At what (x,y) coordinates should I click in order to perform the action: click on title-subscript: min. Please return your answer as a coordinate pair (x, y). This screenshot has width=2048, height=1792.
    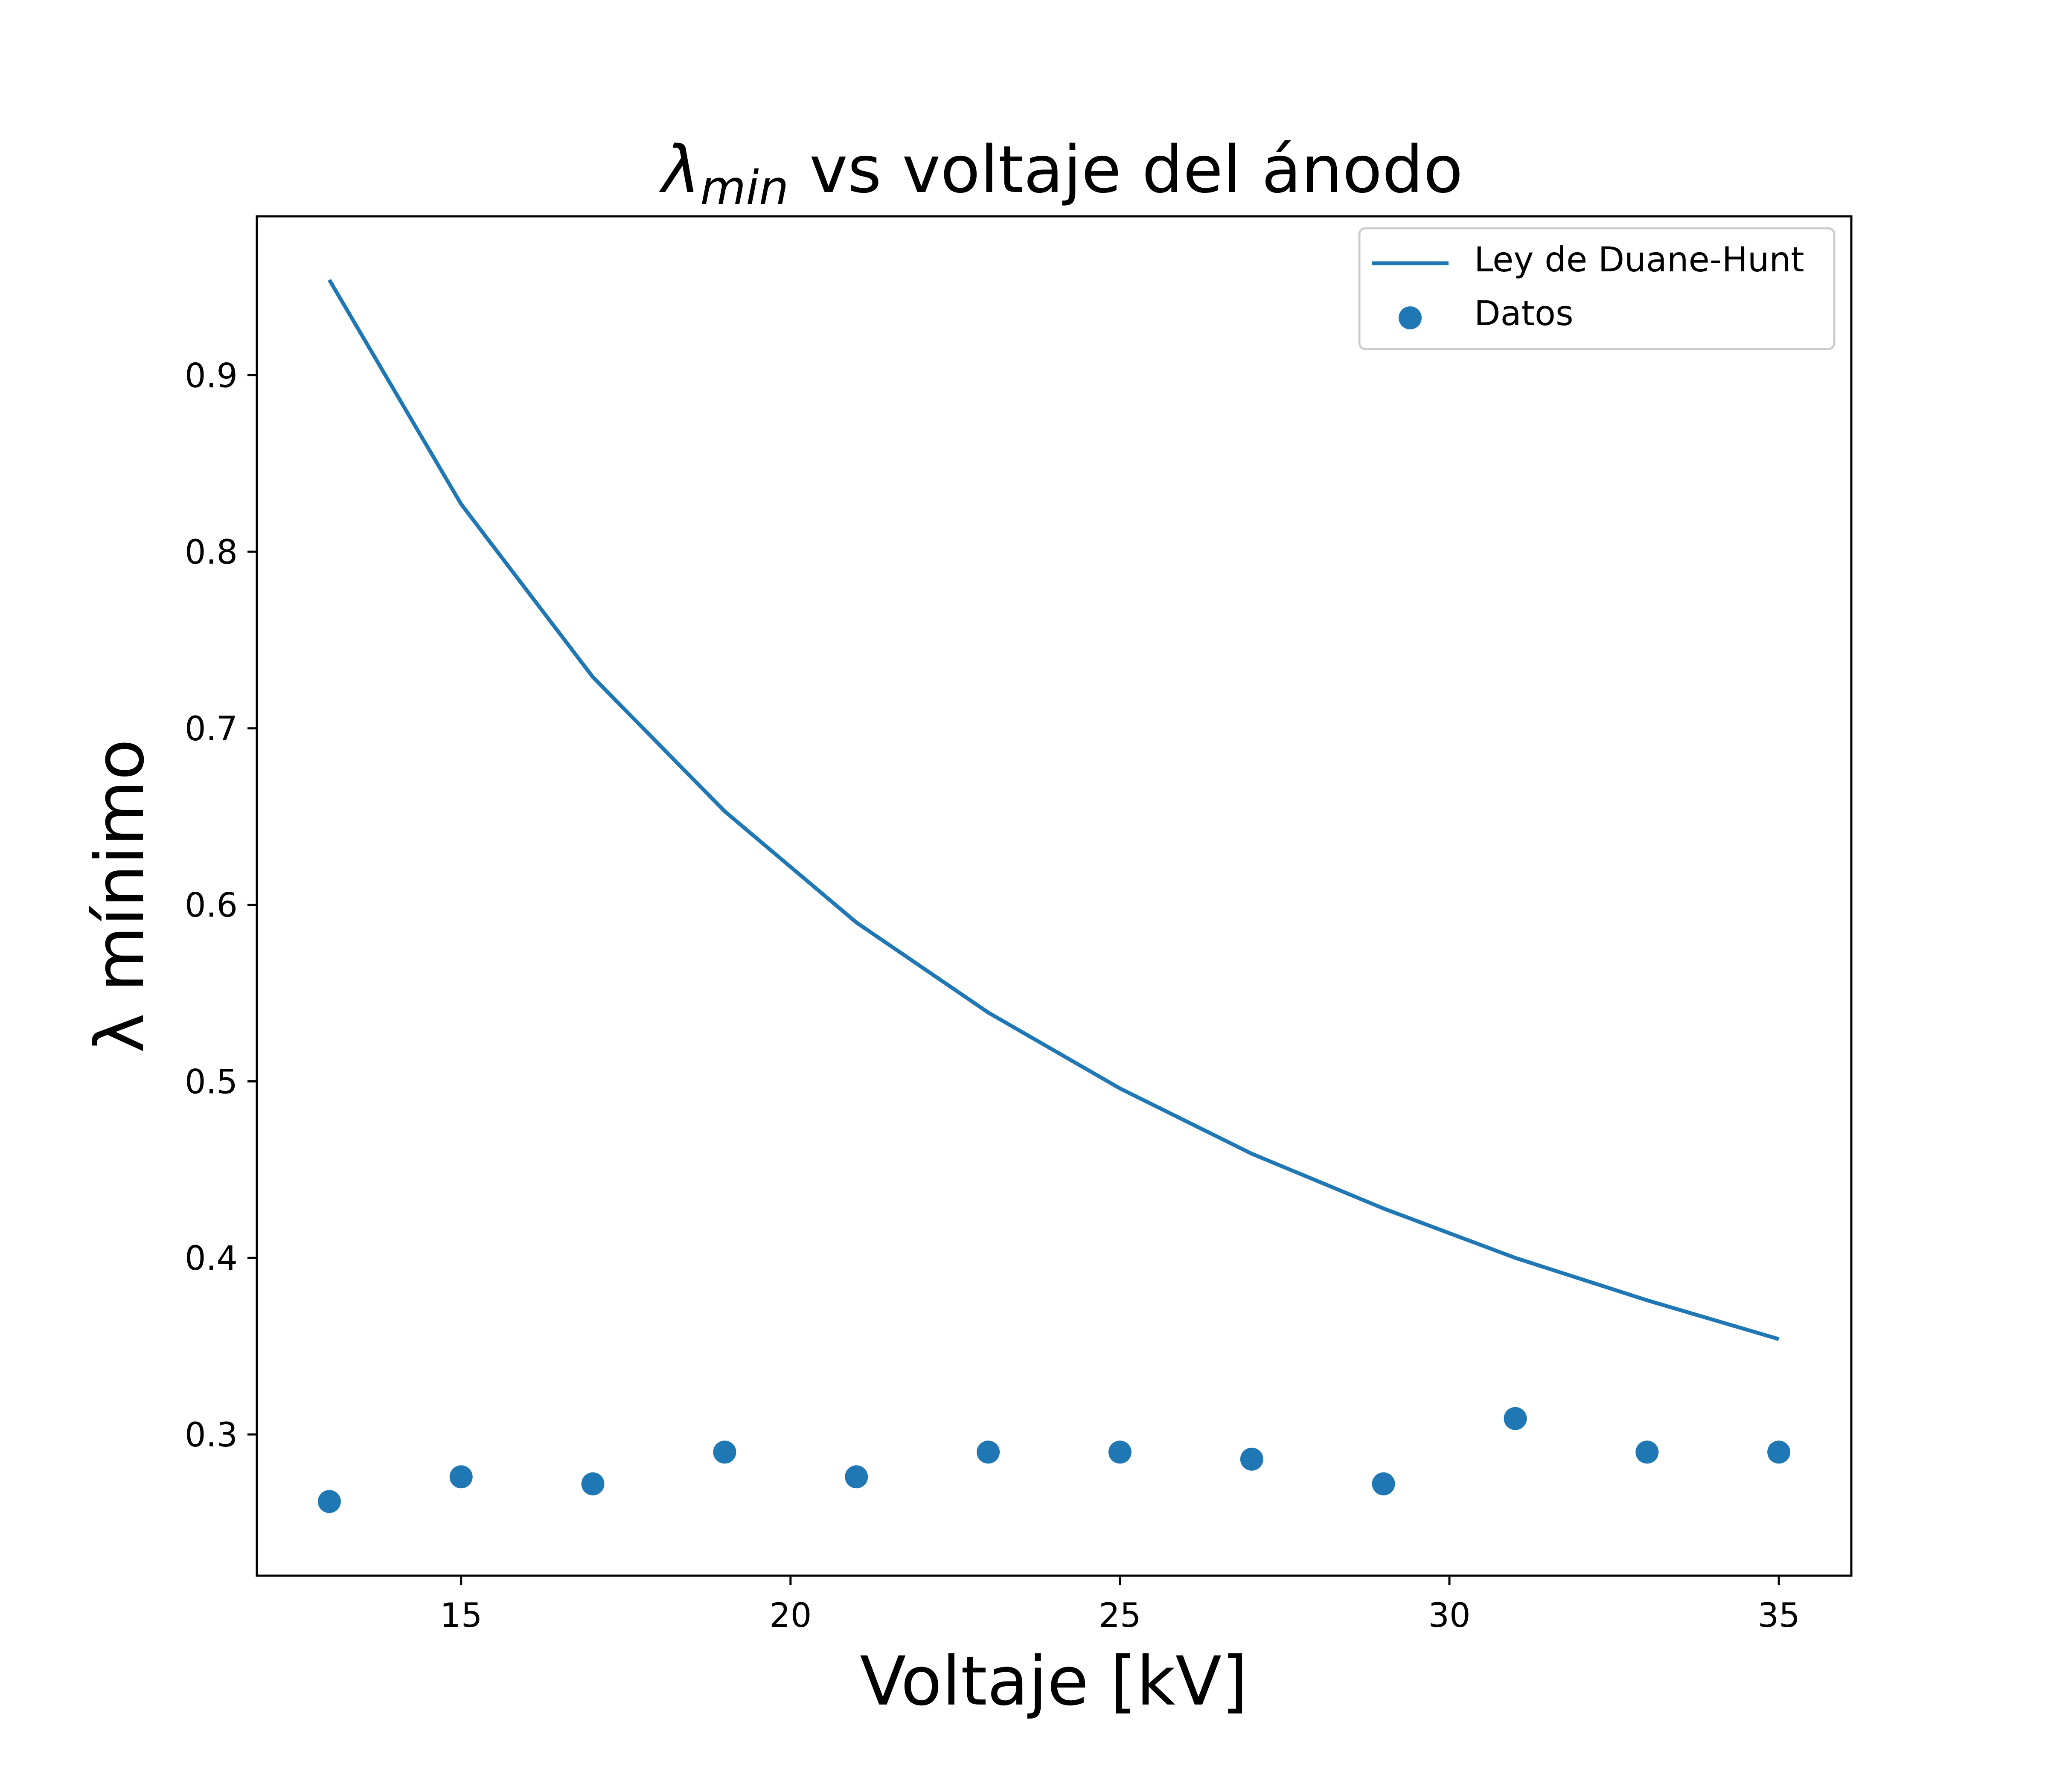
    Looking at the image, I should click on (744, 187).